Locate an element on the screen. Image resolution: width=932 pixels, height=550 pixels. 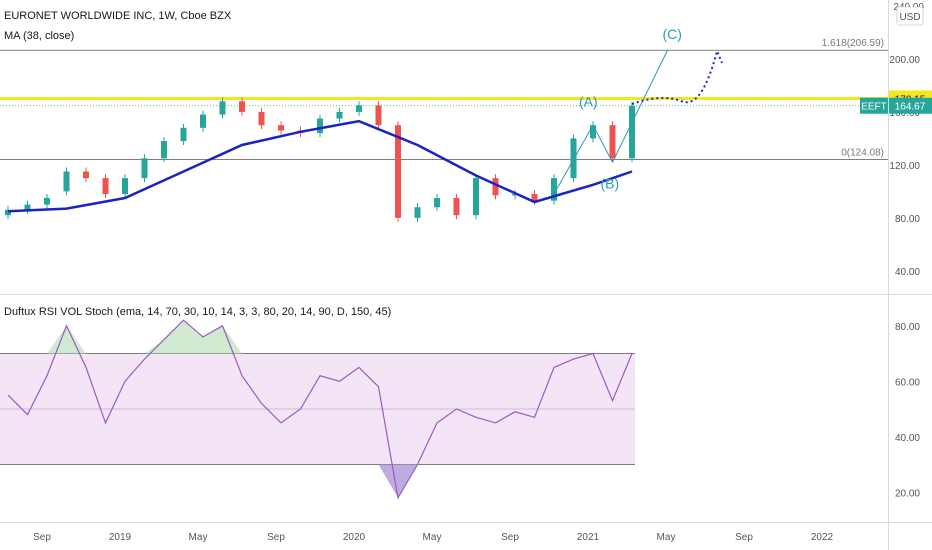
currency-label: USD is located at coordinates (909, 17).